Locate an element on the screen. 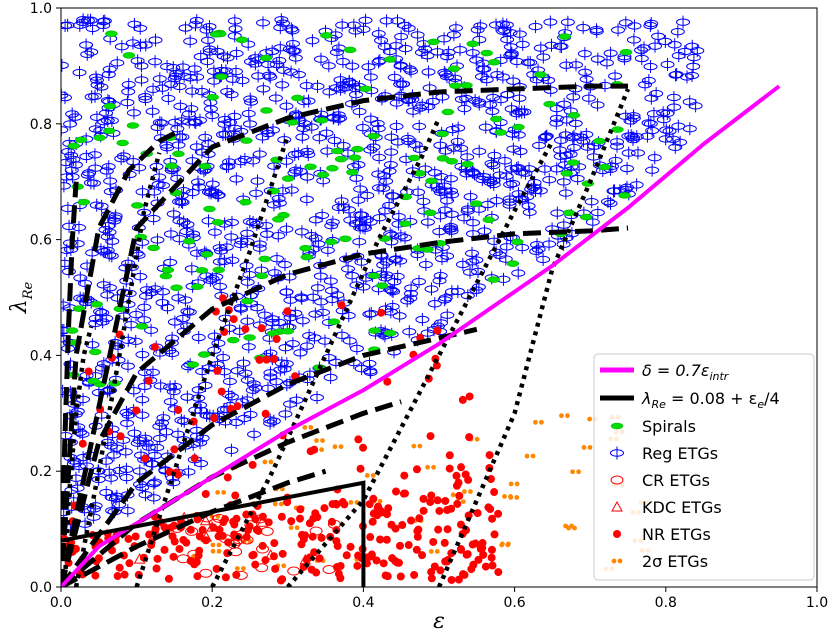  legend-label: CR ETGs is located at coordinates (676, 480).